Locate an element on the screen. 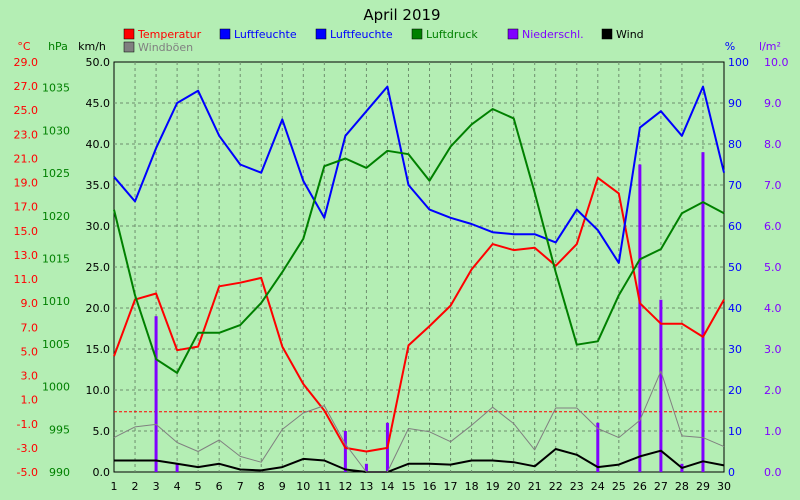 The width and height of the screenshot is (800, 500). x-tick-label: 13 is located at coordinates (366, 486).